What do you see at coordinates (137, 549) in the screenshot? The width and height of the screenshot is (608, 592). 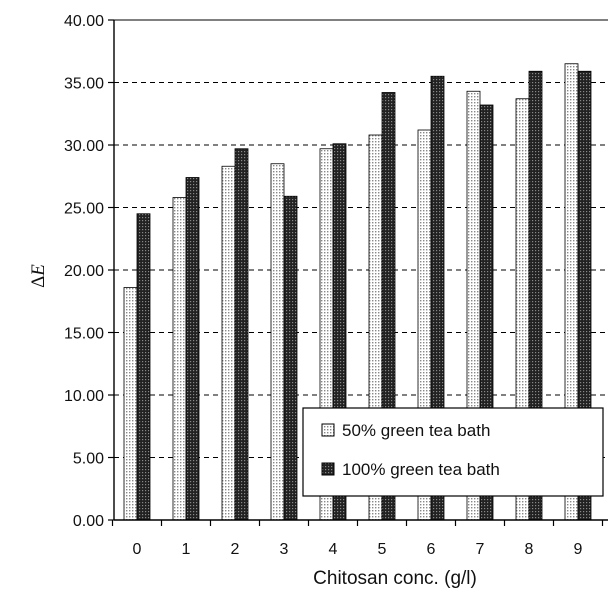 I see `x-tick-label: 0` at bounding box center [137, 549].